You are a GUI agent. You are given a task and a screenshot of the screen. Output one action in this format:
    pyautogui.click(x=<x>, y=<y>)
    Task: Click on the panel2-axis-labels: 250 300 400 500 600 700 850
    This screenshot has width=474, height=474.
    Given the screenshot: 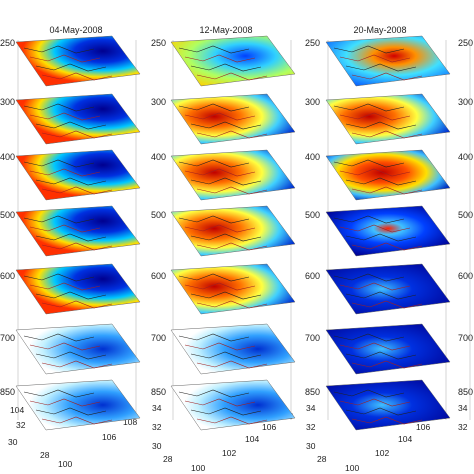 What is the action you would take?
    pyautogui.click(x=158, y=217)
    